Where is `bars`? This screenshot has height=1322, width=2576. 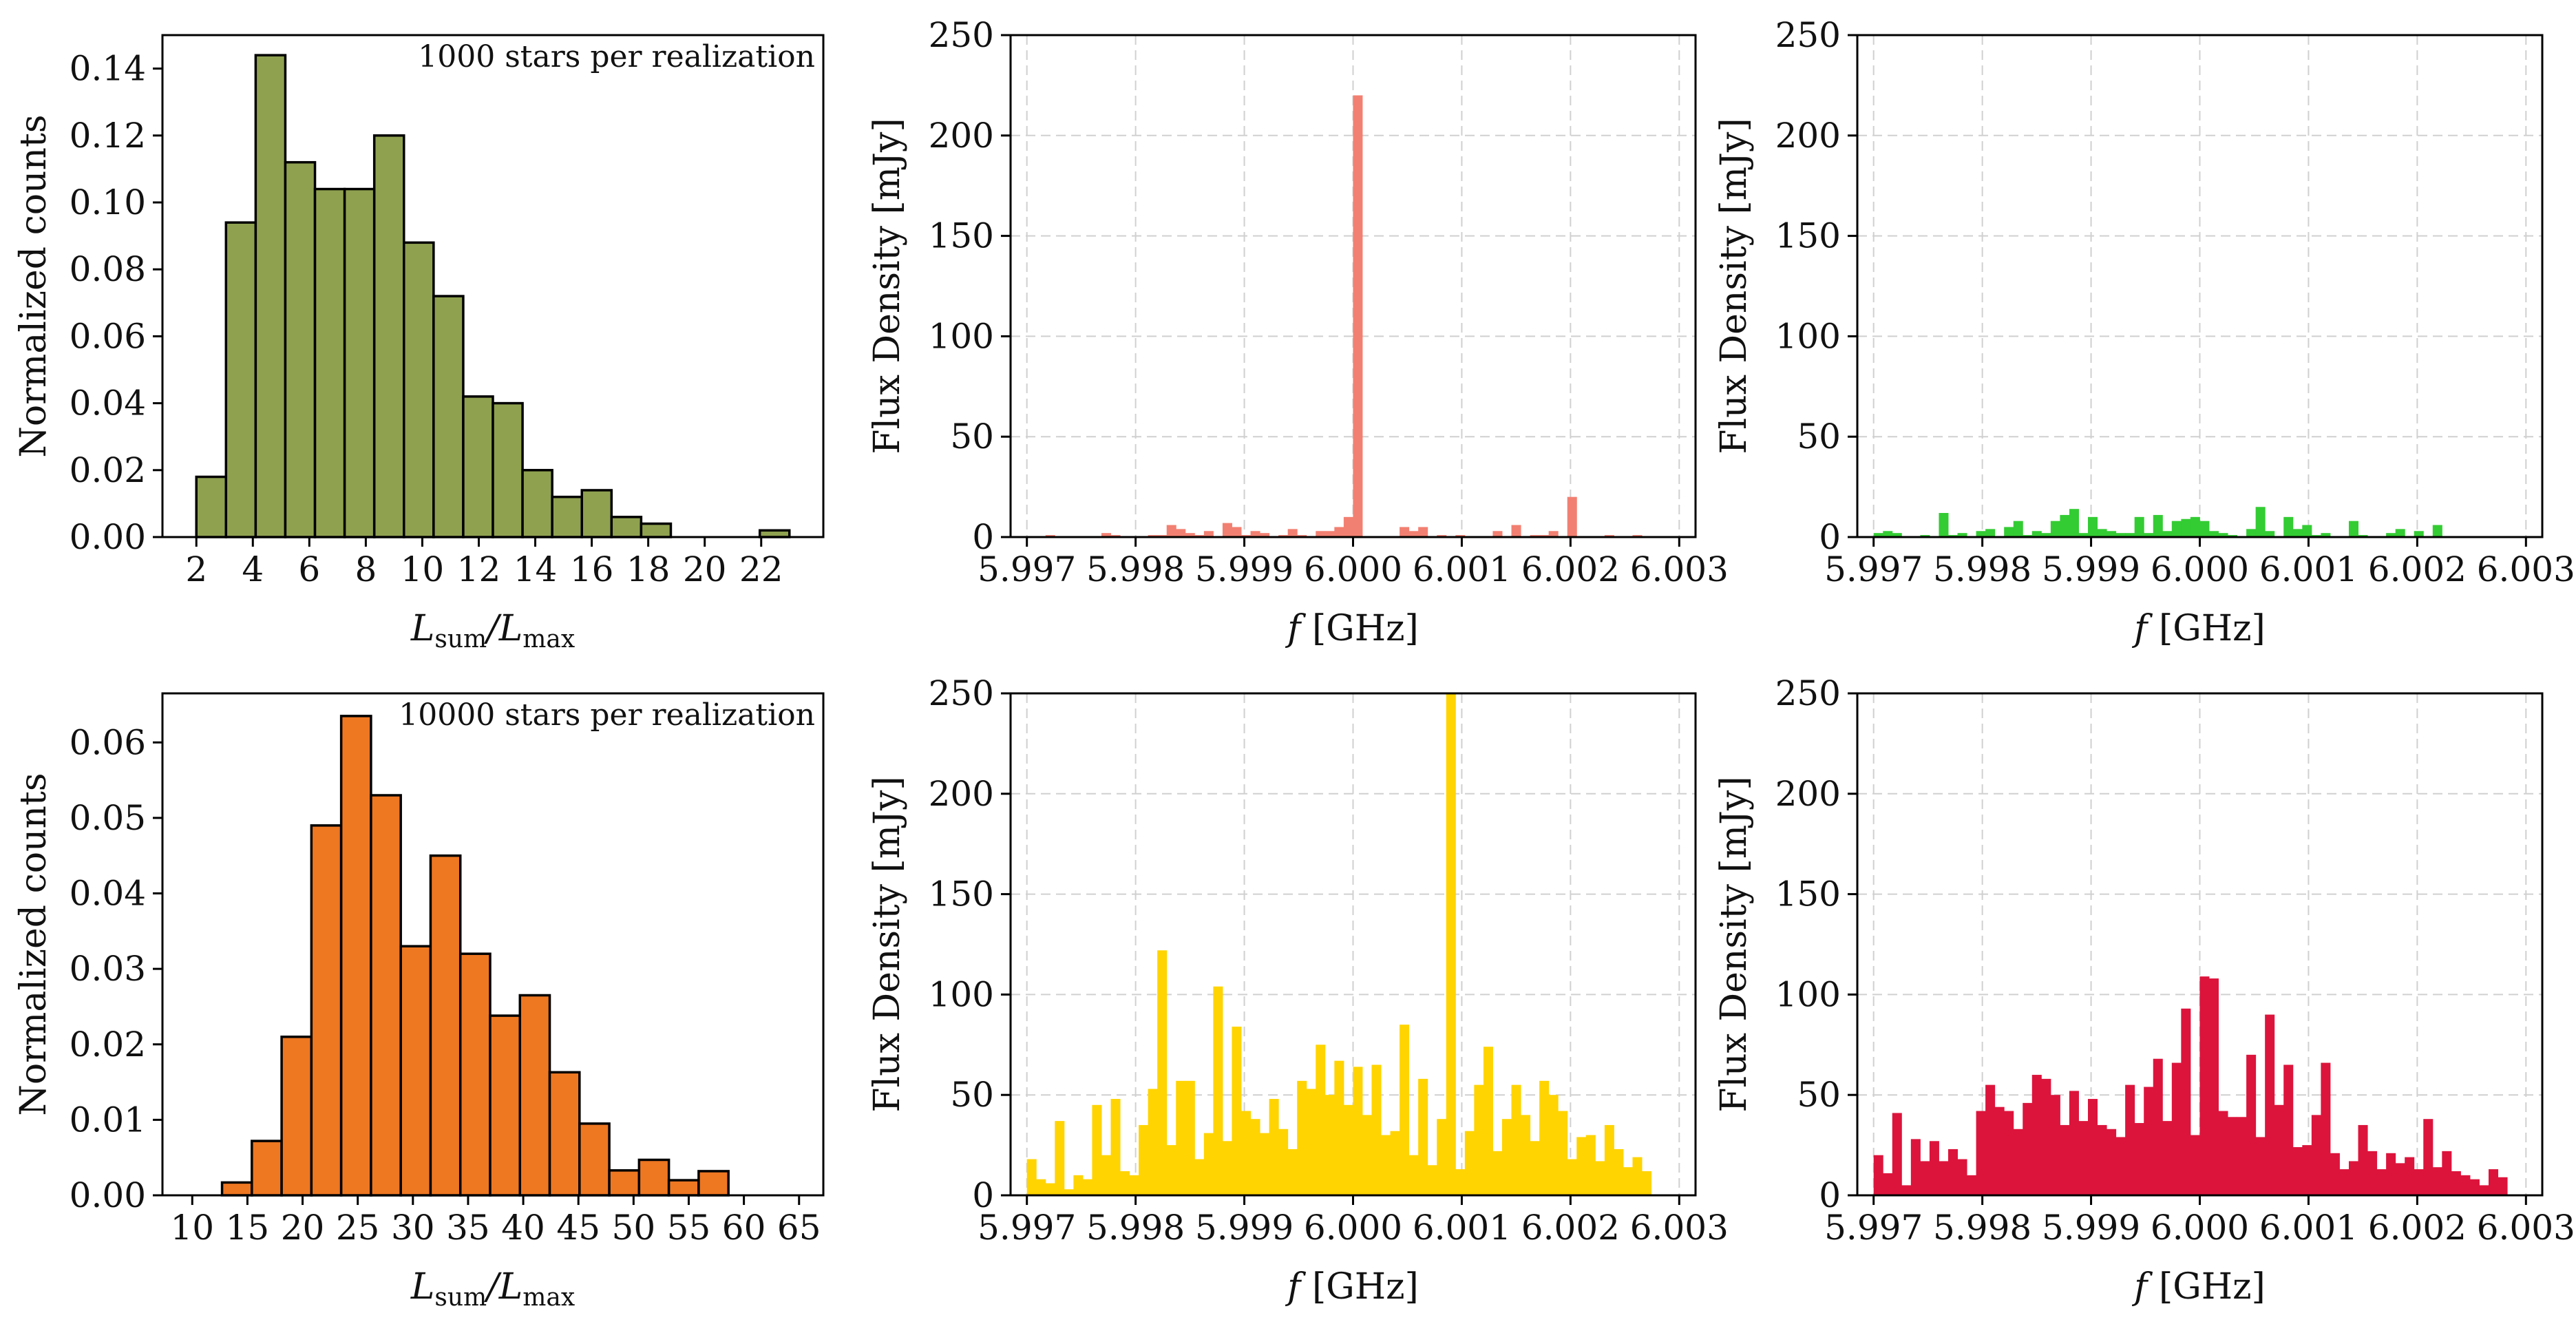 bars is located at coordinates (2190, 1086).